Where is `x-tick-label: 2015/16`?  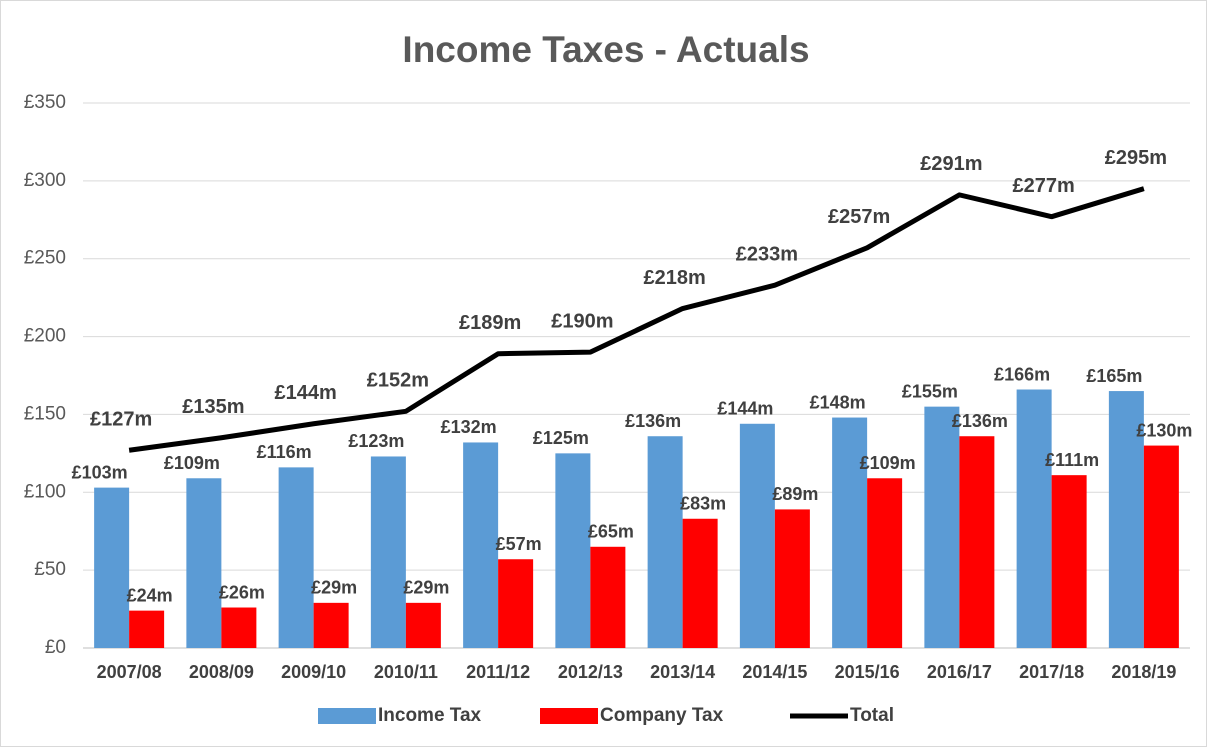
x-tick-label: 2015/16 is located at coordinates (867, 672).